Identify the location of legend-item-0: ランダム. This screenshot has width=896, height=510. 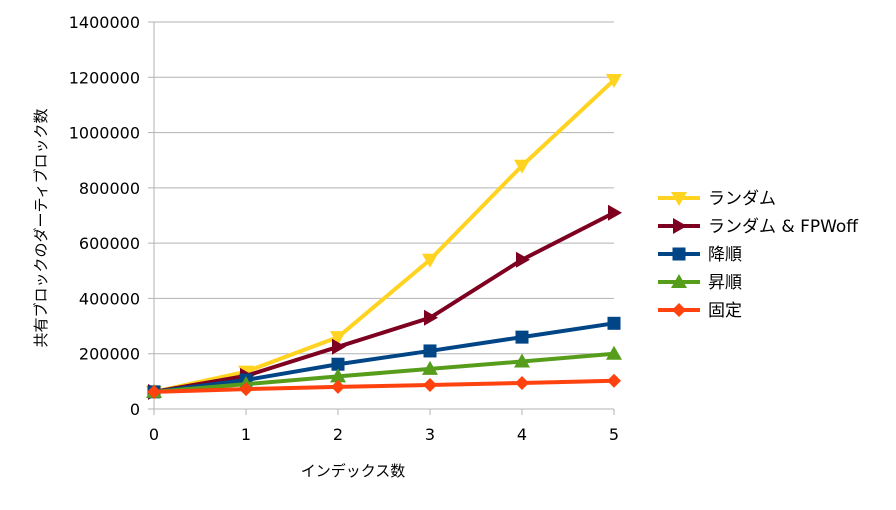
(717, 199).